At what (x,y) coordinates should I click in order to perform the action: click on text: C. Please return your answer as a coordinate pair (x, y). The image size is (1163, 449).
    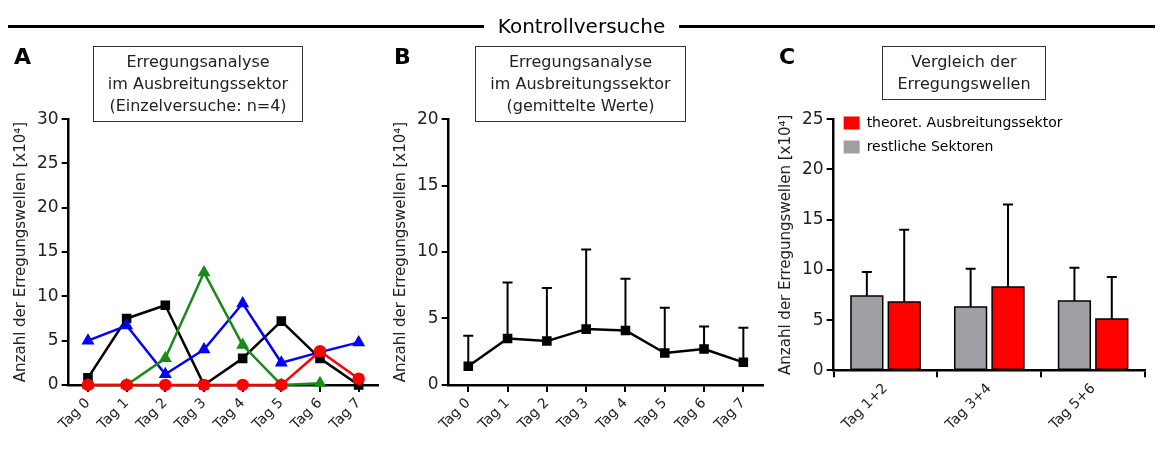
    Looking at the image, I should click on (787, 56).